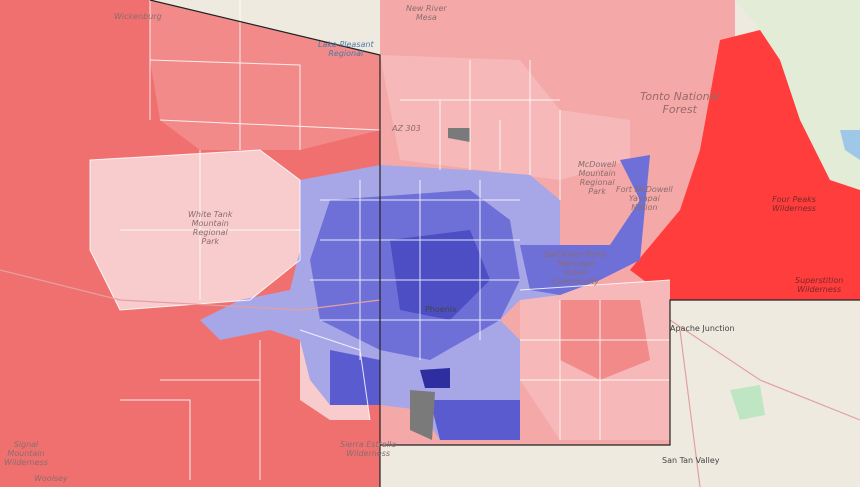  Describe the element at coordinates (459, 135) in the screenshot. I see `gray-precinct-north` at that location.